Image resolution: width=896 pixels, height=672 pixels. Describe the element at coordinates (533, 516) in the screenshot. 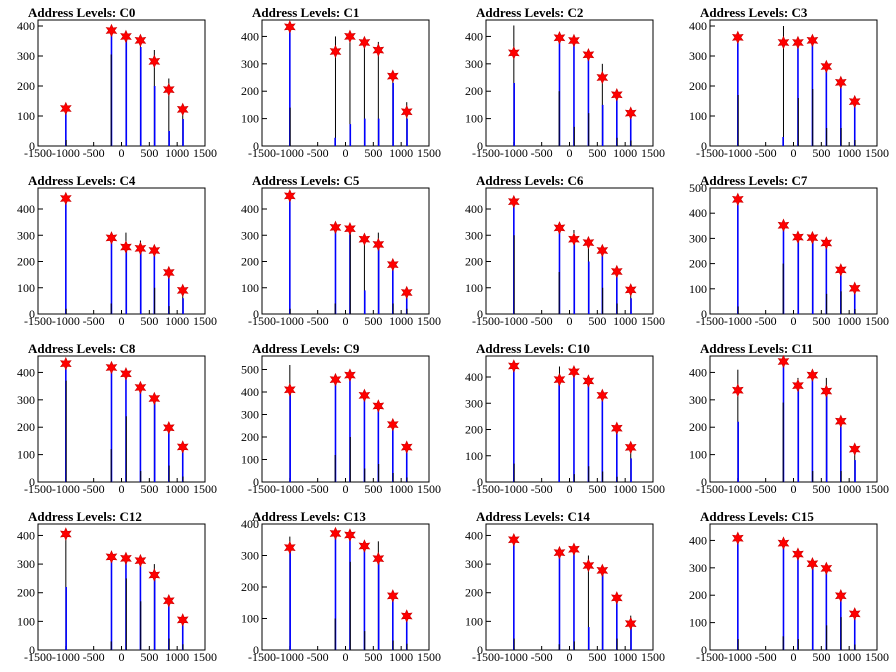

I see `chart-title: Address Levels: C14` at that location.